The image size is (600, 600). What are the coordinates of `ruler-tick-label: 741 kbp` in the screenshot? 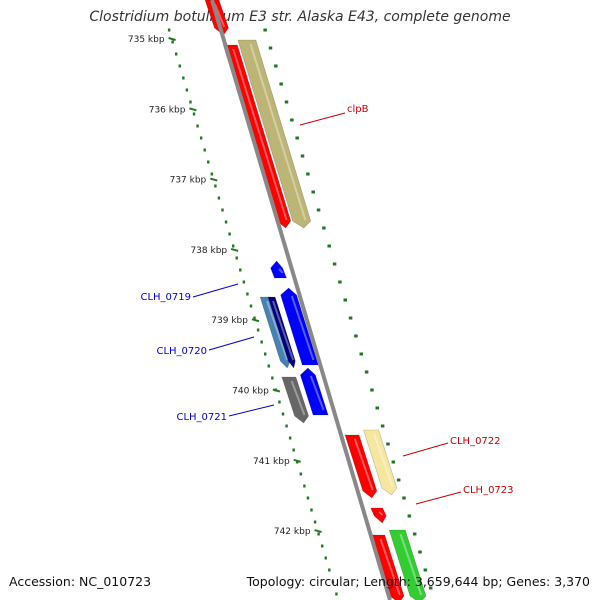 It's located at (271, 462).